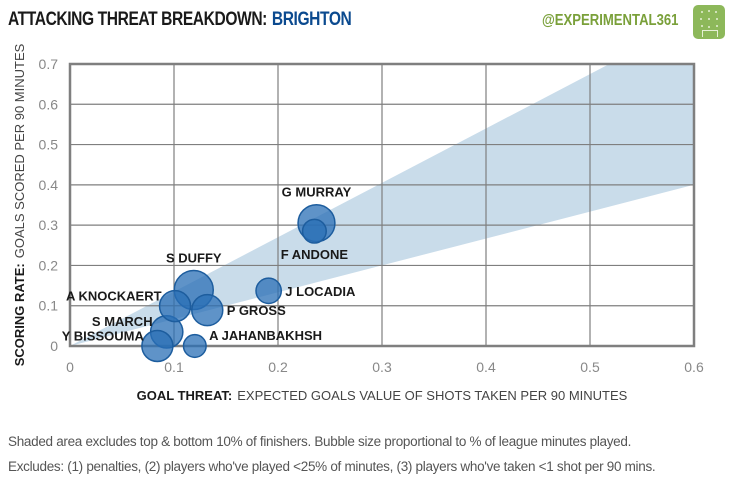  I want to click on y-tick-label: 0.5, so click(49, 145).